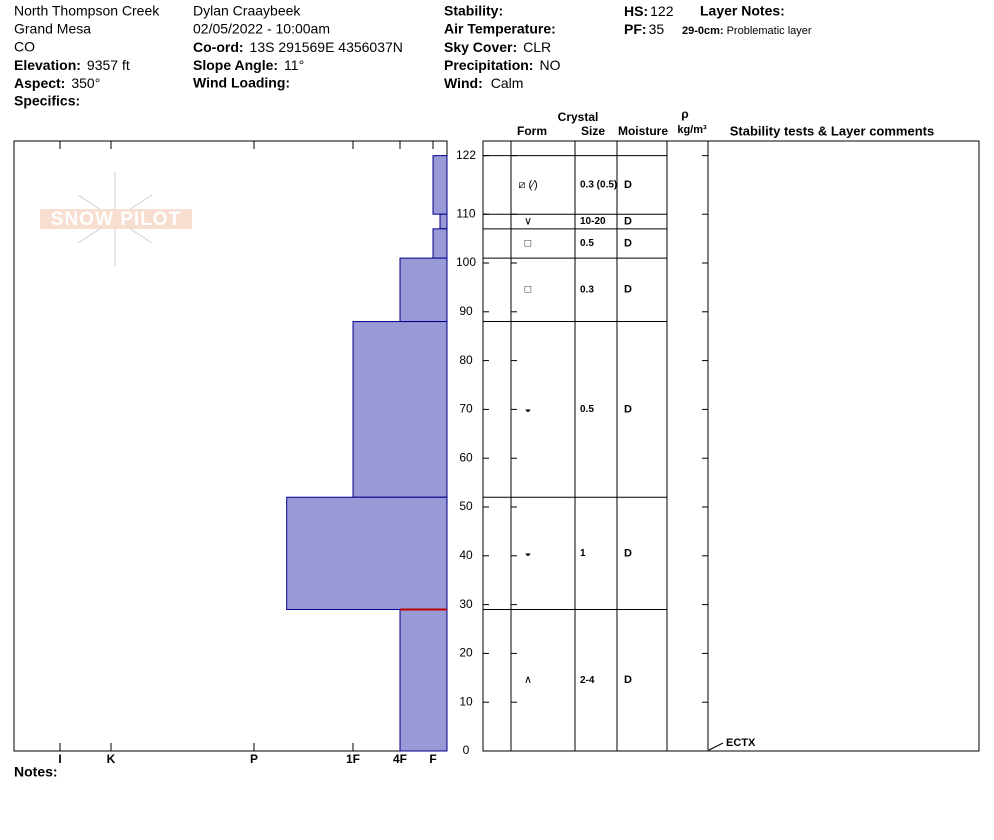 Image resolution: width=994 pixels, height=840 pixels. What do you see at coordinates (87, 11) in the screenshot?
I see `location: North Thompson Creek` at bounding box center [87, 11].